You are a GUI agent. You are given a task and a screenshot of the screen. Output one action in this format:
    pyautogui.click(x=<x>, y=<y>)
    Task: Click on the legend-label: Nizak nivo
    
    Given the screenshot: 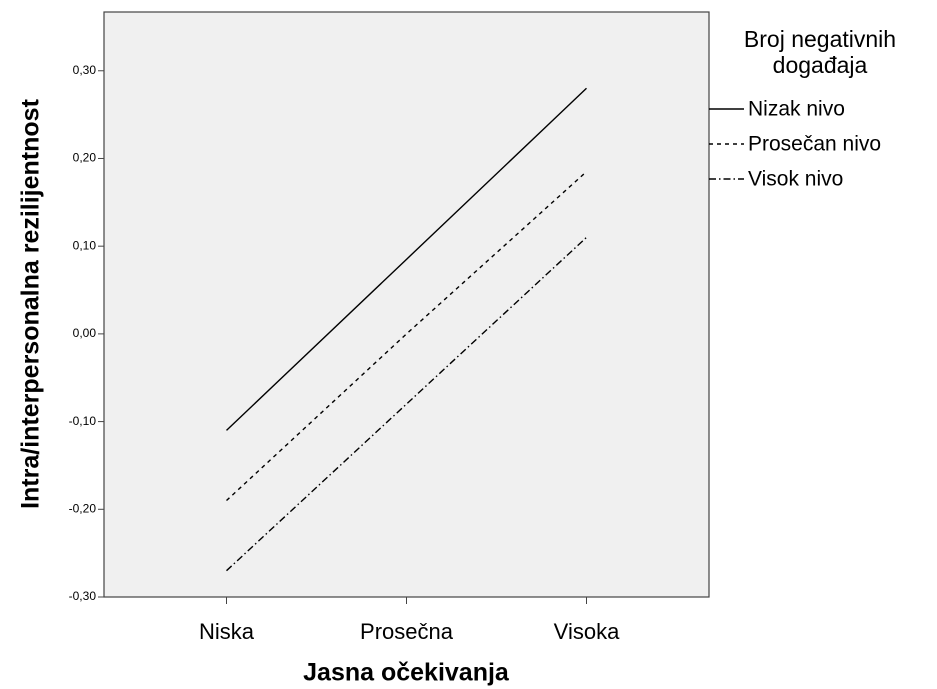 What is the action you would take?
    pyautogui.click(x=796, y=109)
    